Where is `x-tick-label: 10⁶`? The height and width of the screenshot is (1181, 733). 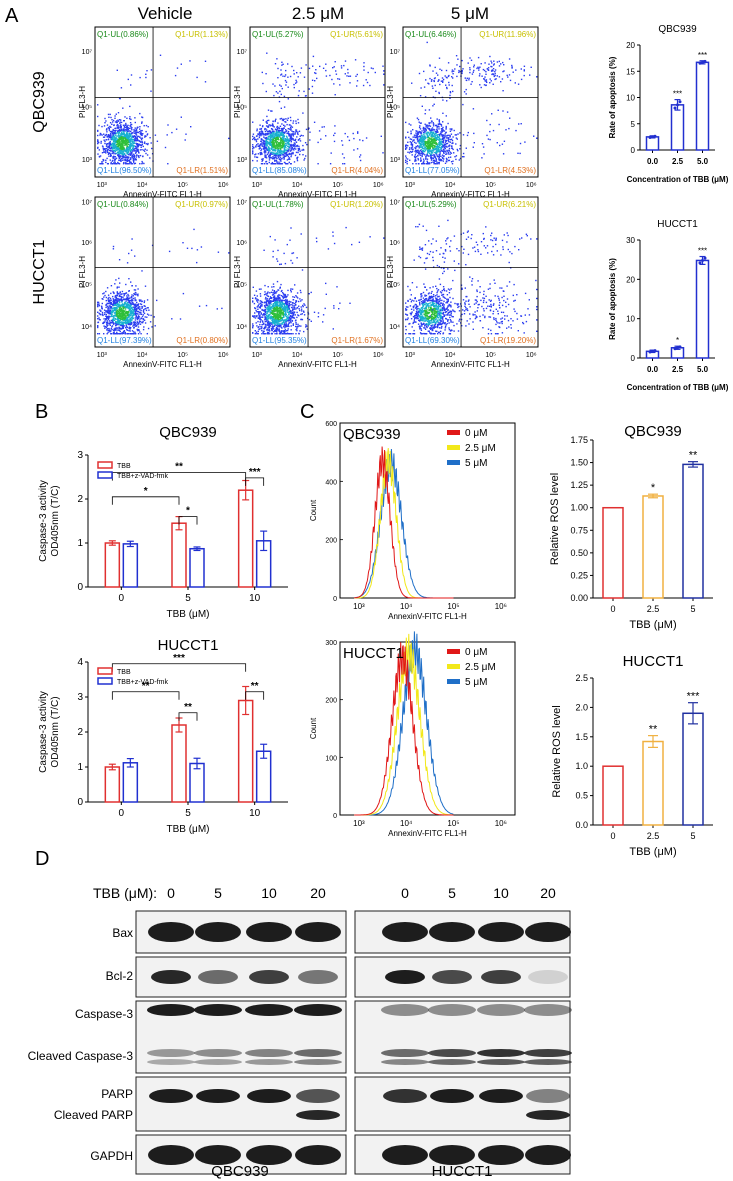
x-tick-label: 10⁶ is located at coordinates (378, 185).